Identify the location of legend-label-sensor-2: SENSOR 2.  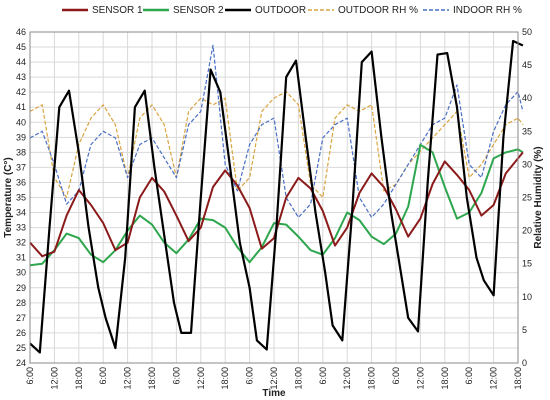
(198, 10).